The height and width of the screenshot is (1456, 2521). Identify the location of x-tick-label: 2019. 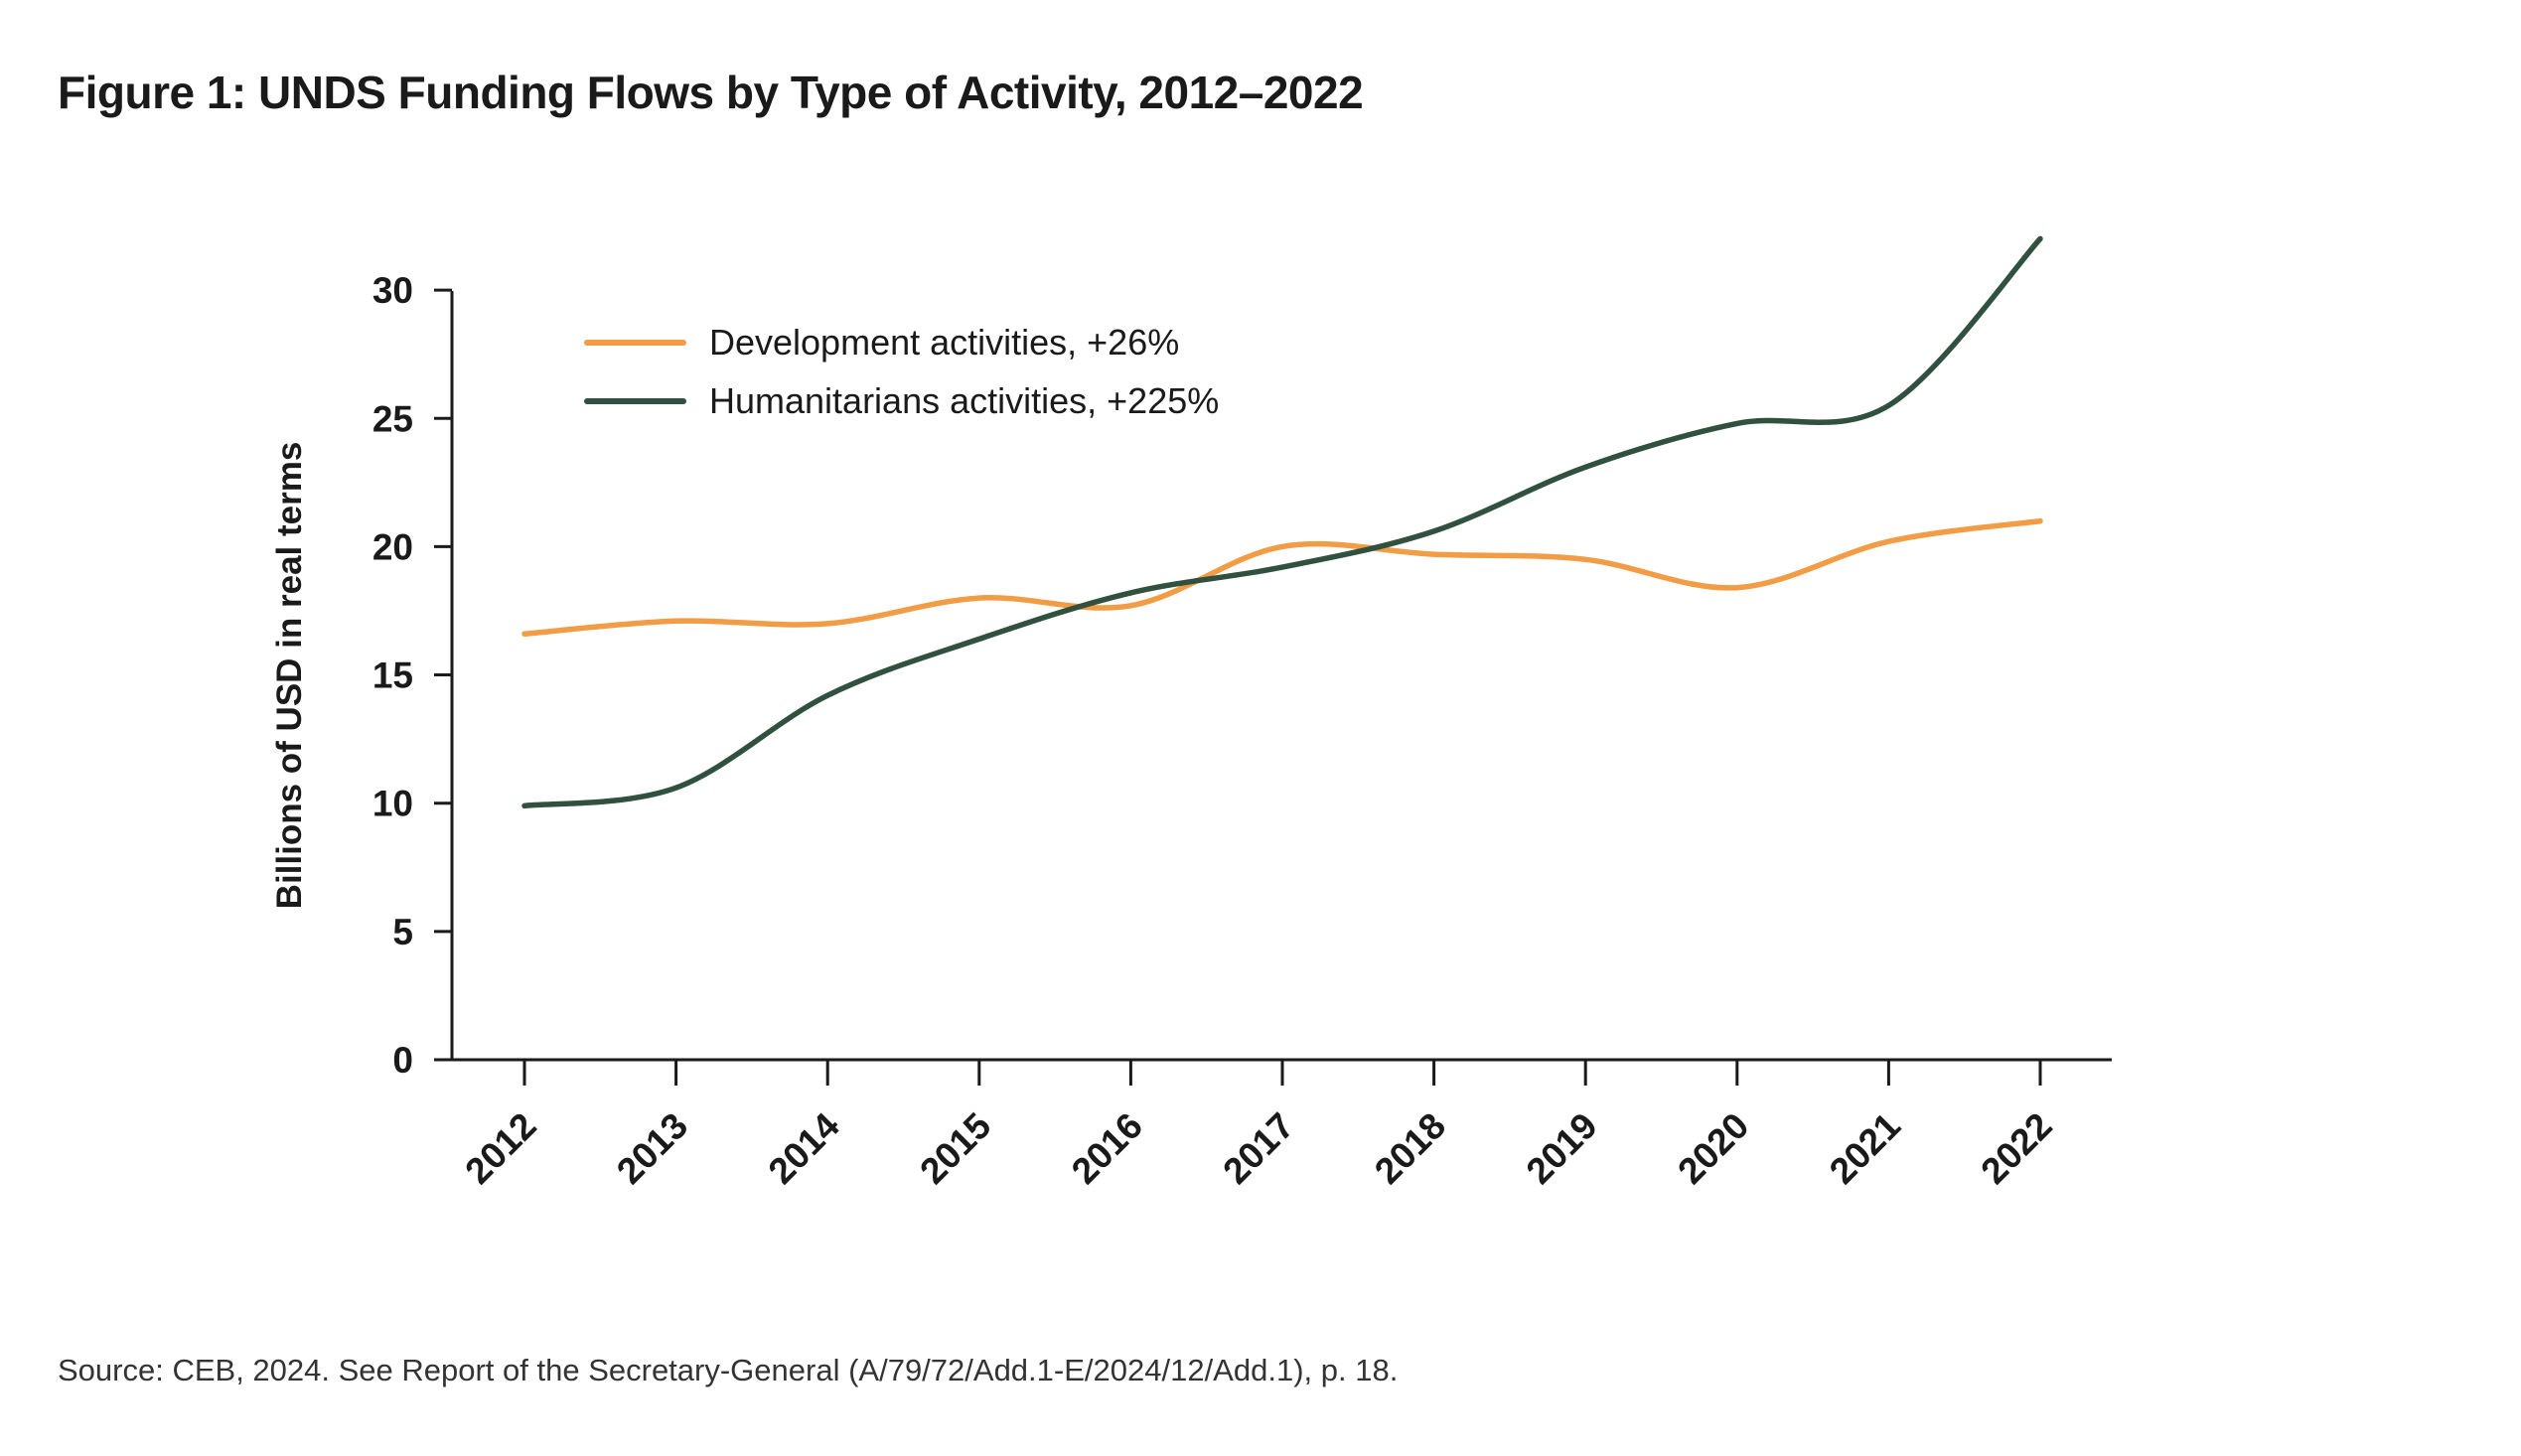
(1562, 1148).